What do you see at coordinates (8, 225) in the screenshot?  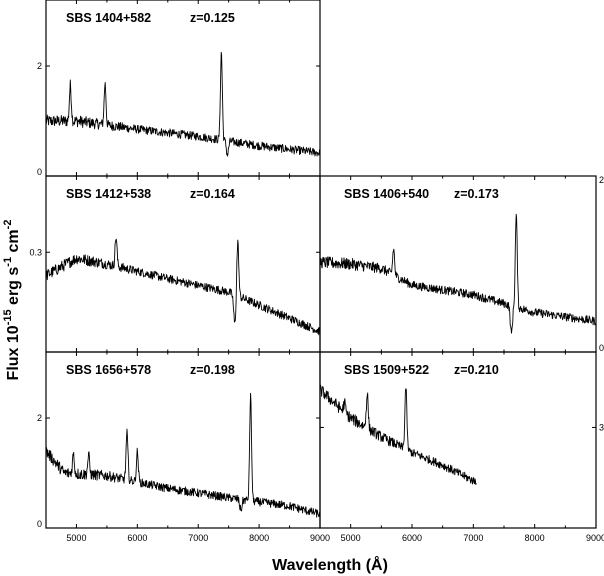 I see `y-axis-label-part: -2` at bounding box center [8, 225].